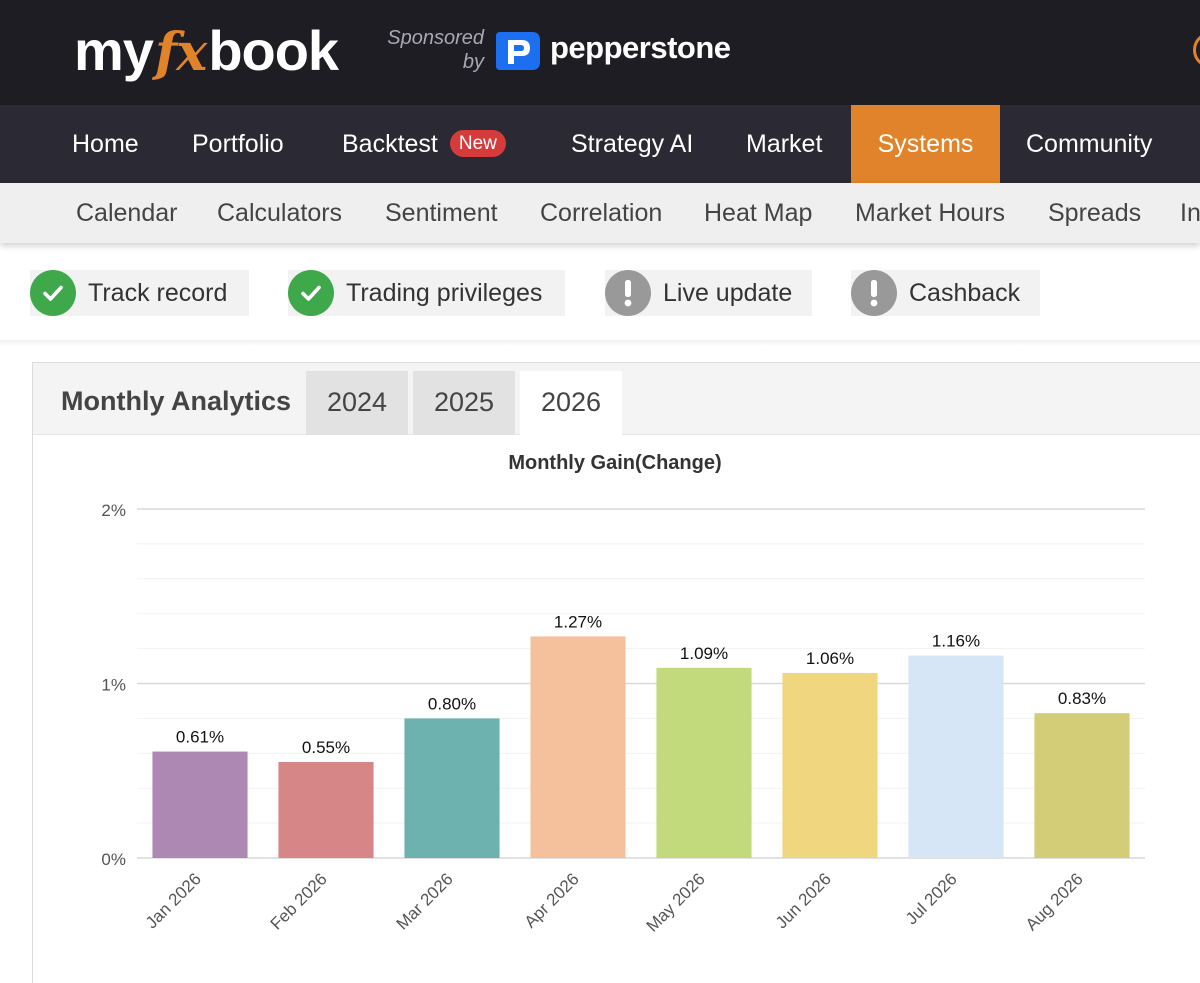 The width and height of the screenshot is (1200, 983). Describe the element at coordinates (390, 144) in the screenshot. I see `nav-item-label: Backtest` at that location.